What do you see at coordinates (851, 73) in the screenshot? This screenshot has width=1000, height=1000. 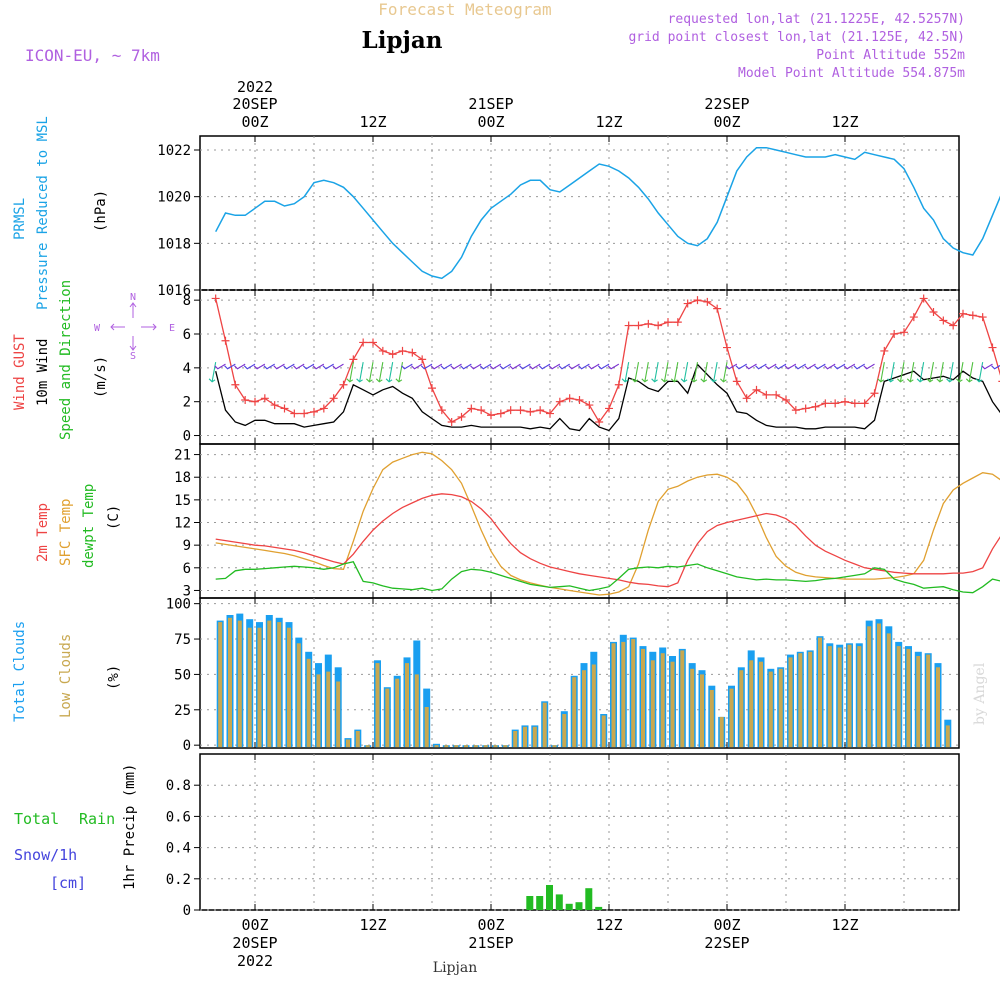 I see `model-altitude: Model Point Altitude 554.875m` at bounding box center [851, 73].